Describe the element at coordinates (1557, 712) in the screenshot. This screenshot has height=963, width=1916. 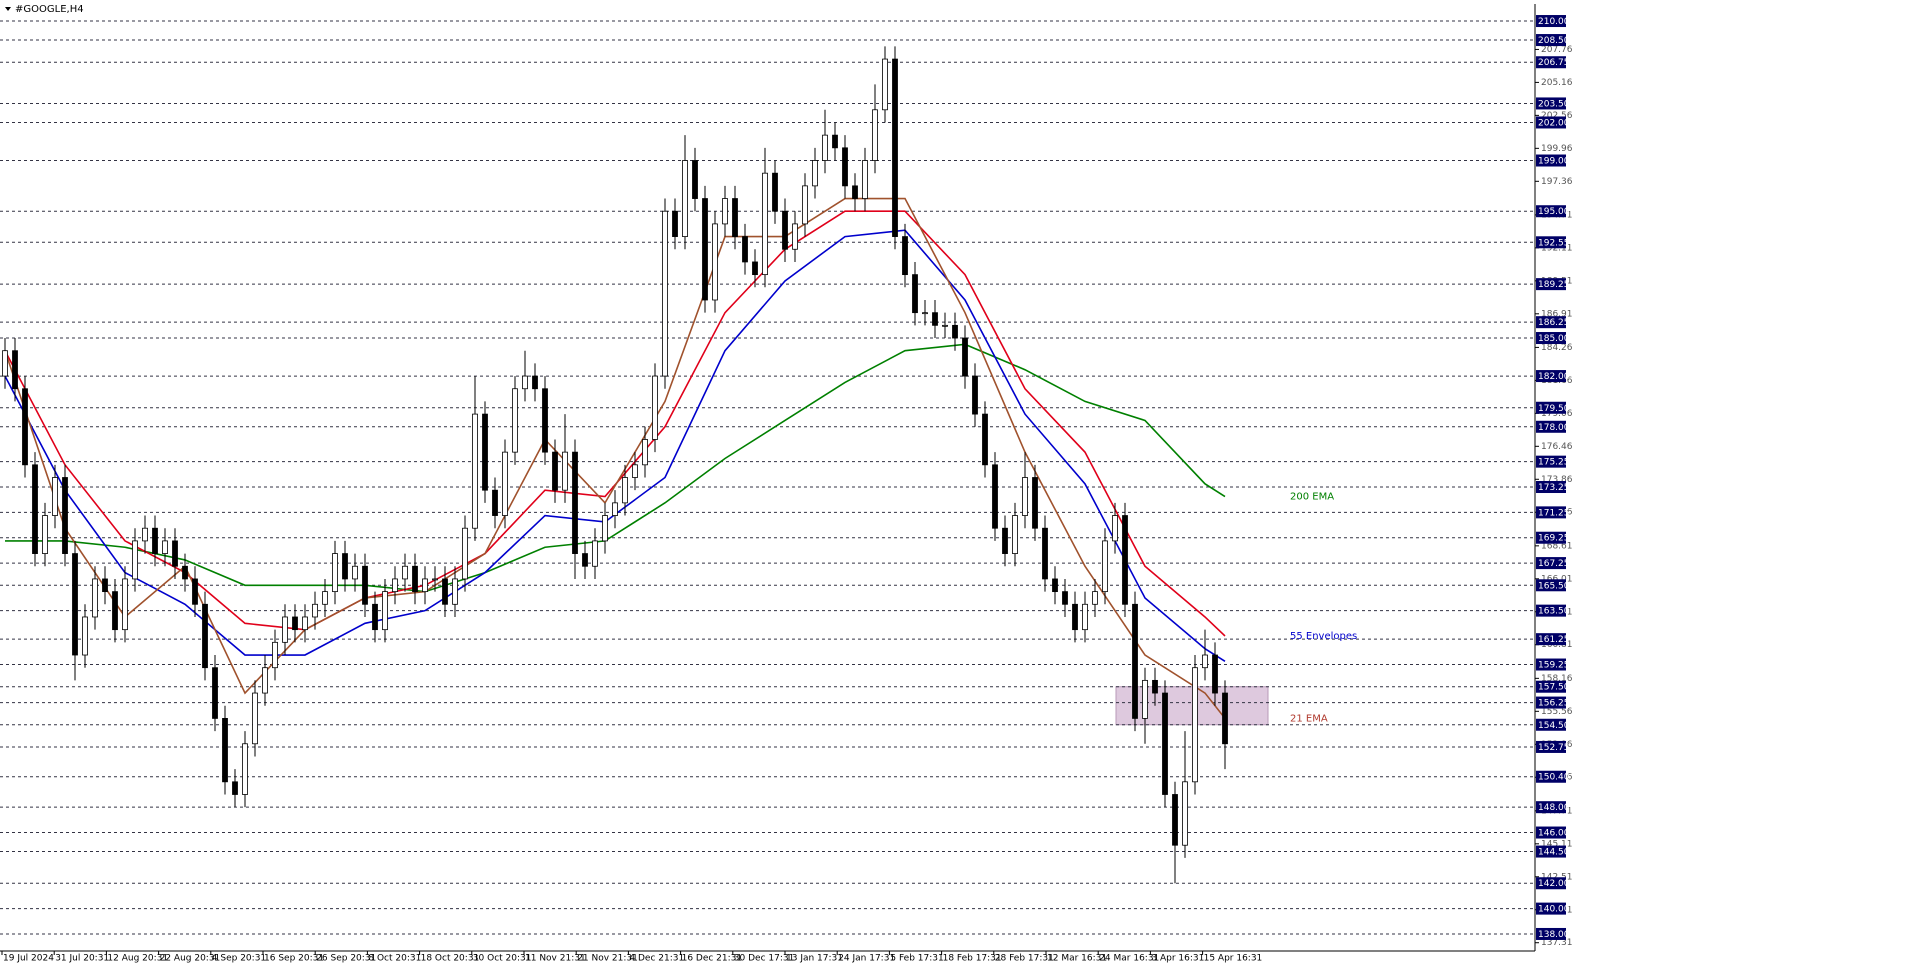
I see `y-tick-label: 155.56` at that location.